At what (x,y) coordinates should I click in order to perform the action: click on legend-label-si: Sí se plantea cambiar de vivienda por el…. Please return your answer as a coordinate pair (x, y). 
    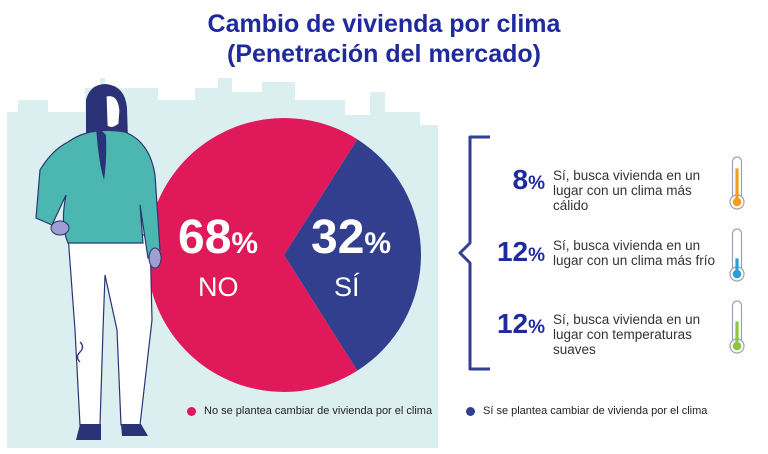
    Looking at the image, I should click on (595, 411).